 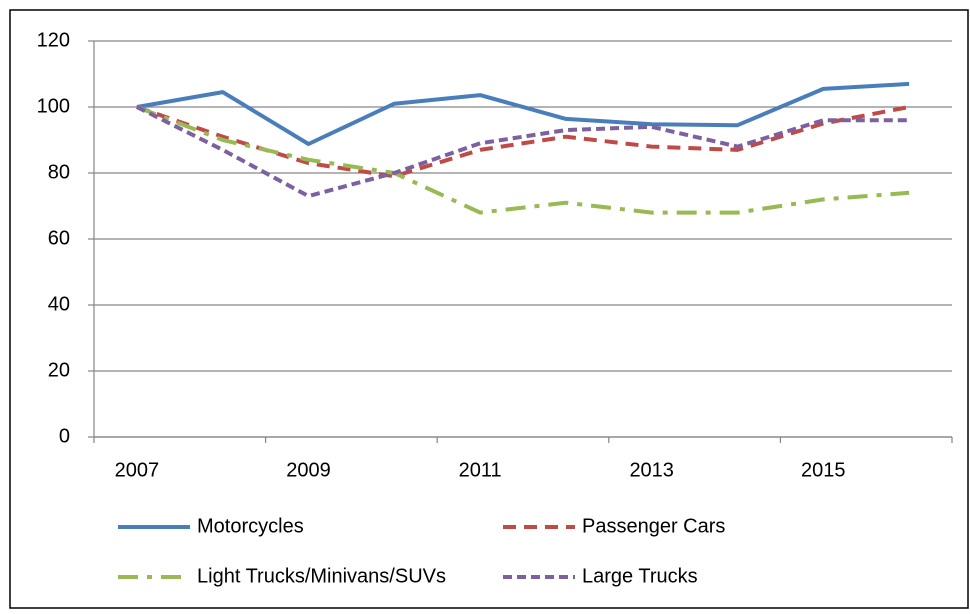 I want to click on x-tick-label: 2013, so click(x=651, y=470).